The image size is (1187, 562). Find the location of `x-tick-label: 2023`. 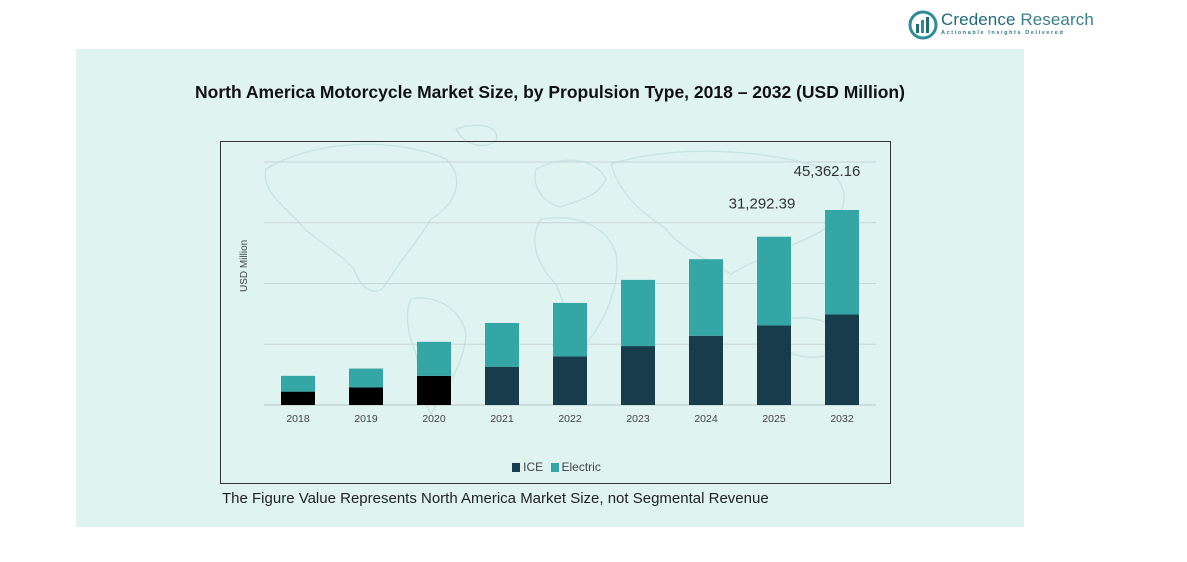

x-tick-label: 2023 is located at coordinates (638, 419).